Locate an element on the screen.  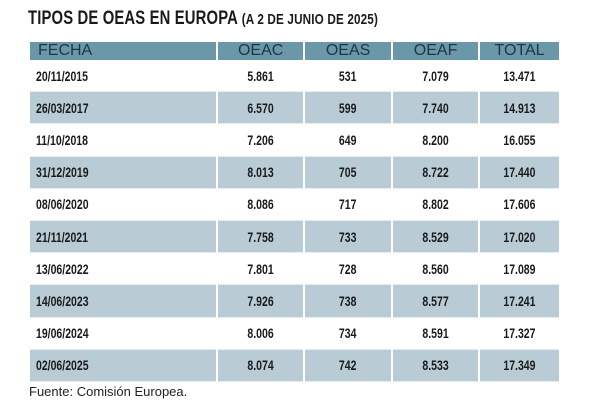
table-cell: 13/06/2022 is located at coordinates (123, 269).